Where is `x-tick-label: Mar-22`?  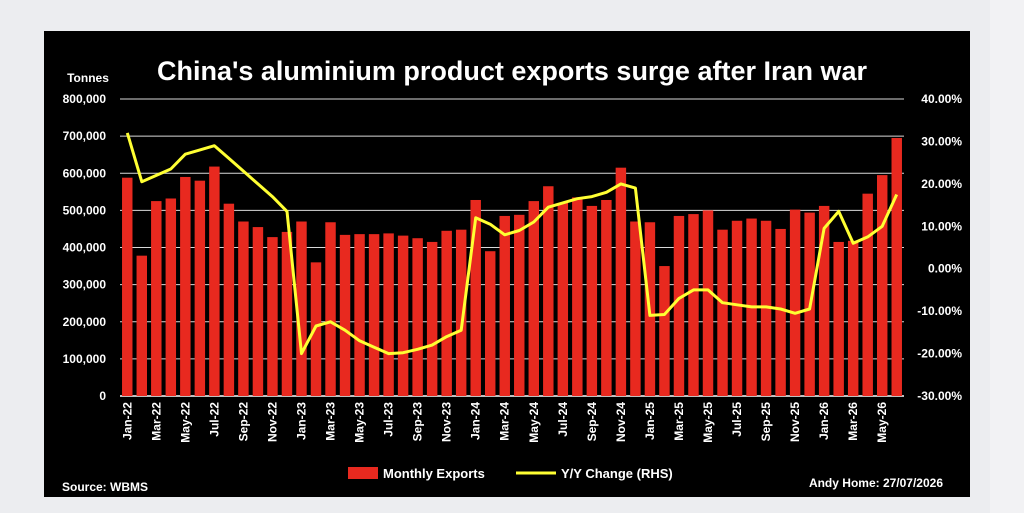 x-tick-label: Mar-22 is located at coordinates (156, 421).